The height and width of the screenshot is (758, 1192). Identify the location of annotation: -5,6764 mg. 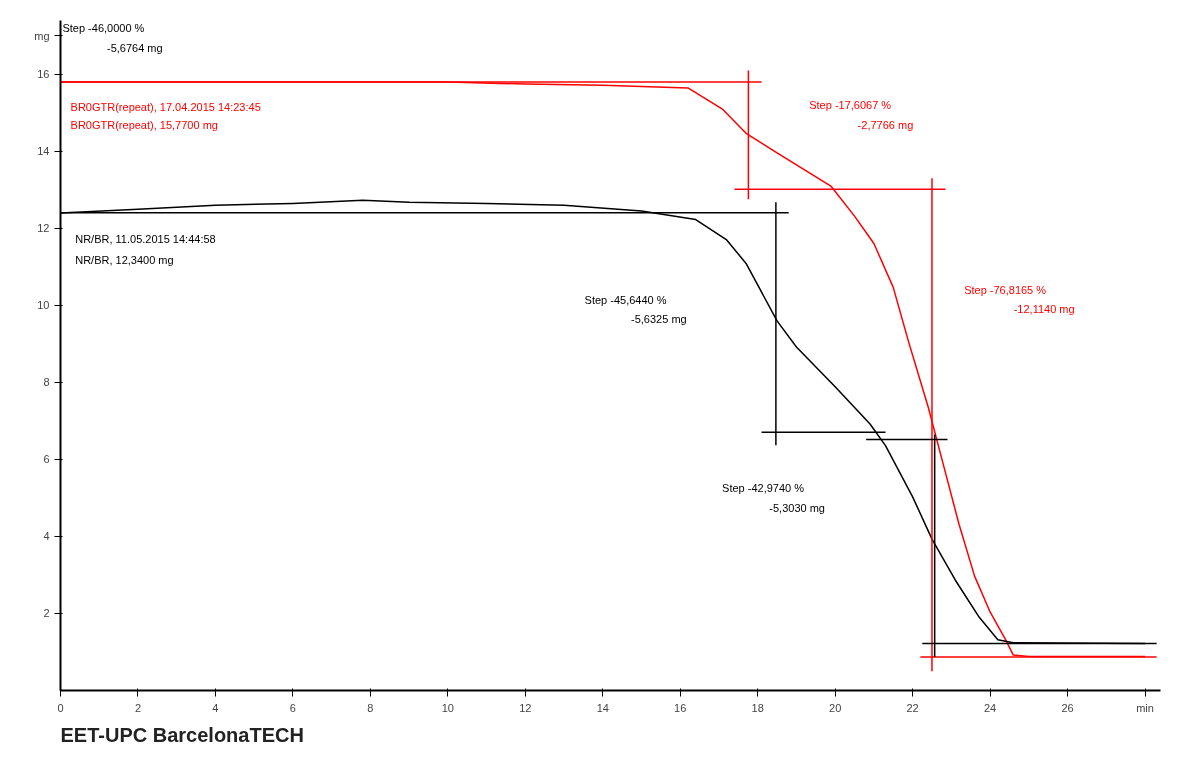
(134, 48).